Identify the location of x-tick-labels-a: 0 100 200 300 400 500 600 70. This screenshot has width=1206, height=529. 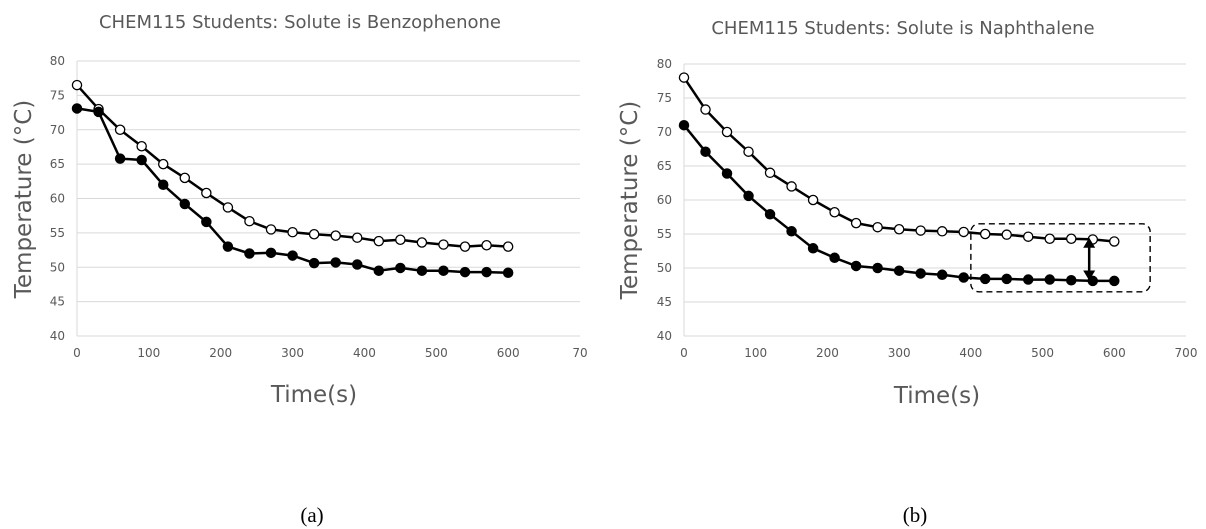
(330, 353).